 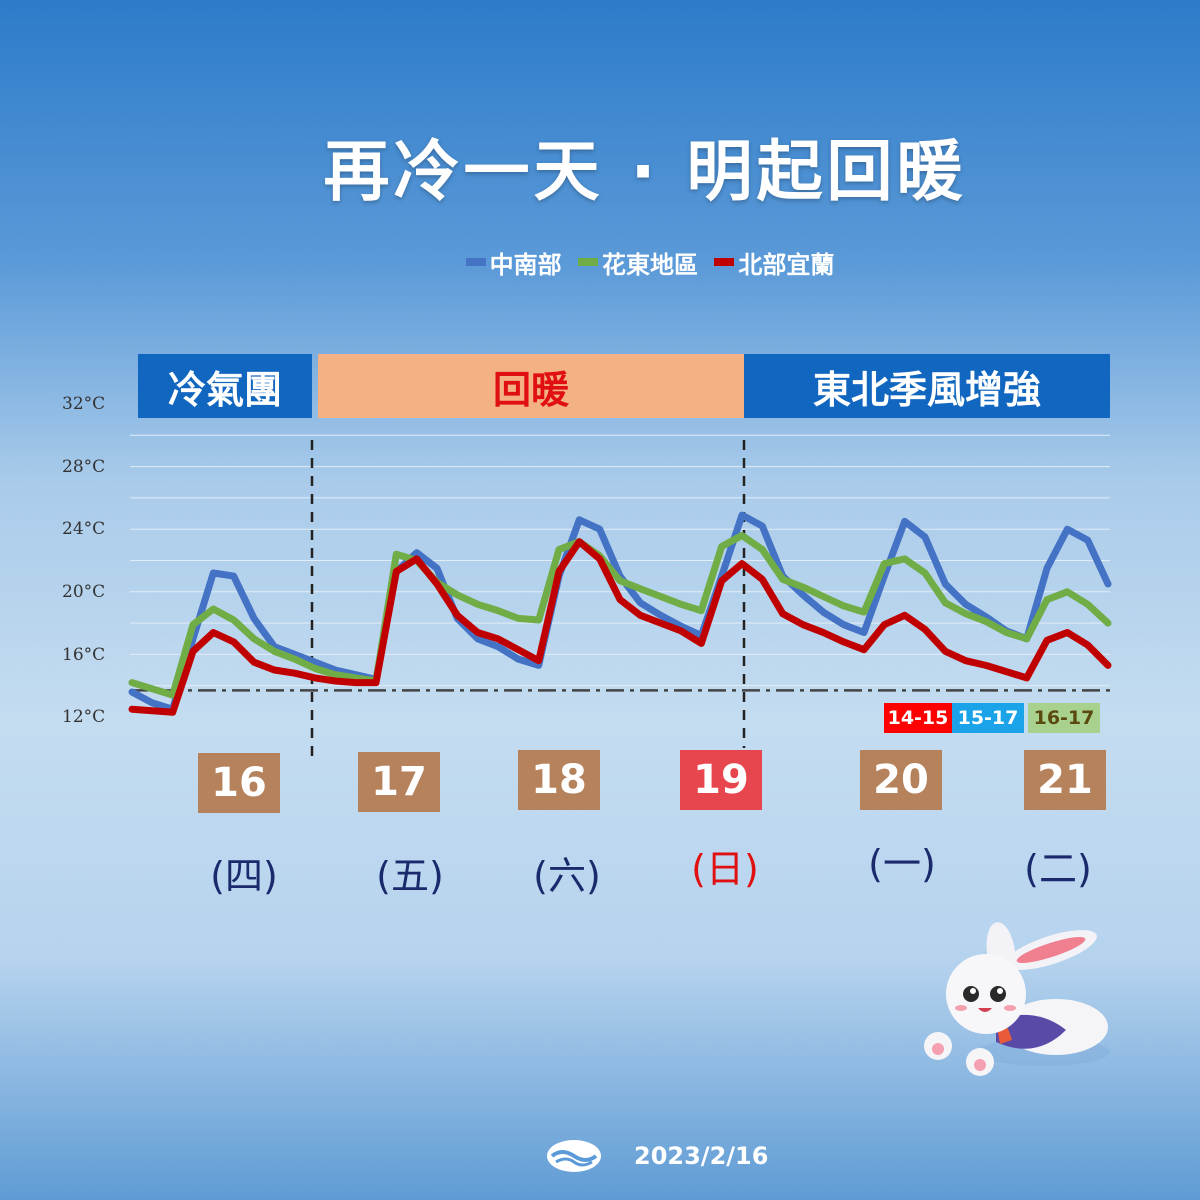 I want to click on weekday-label: (五), so click(x=410, y=876).